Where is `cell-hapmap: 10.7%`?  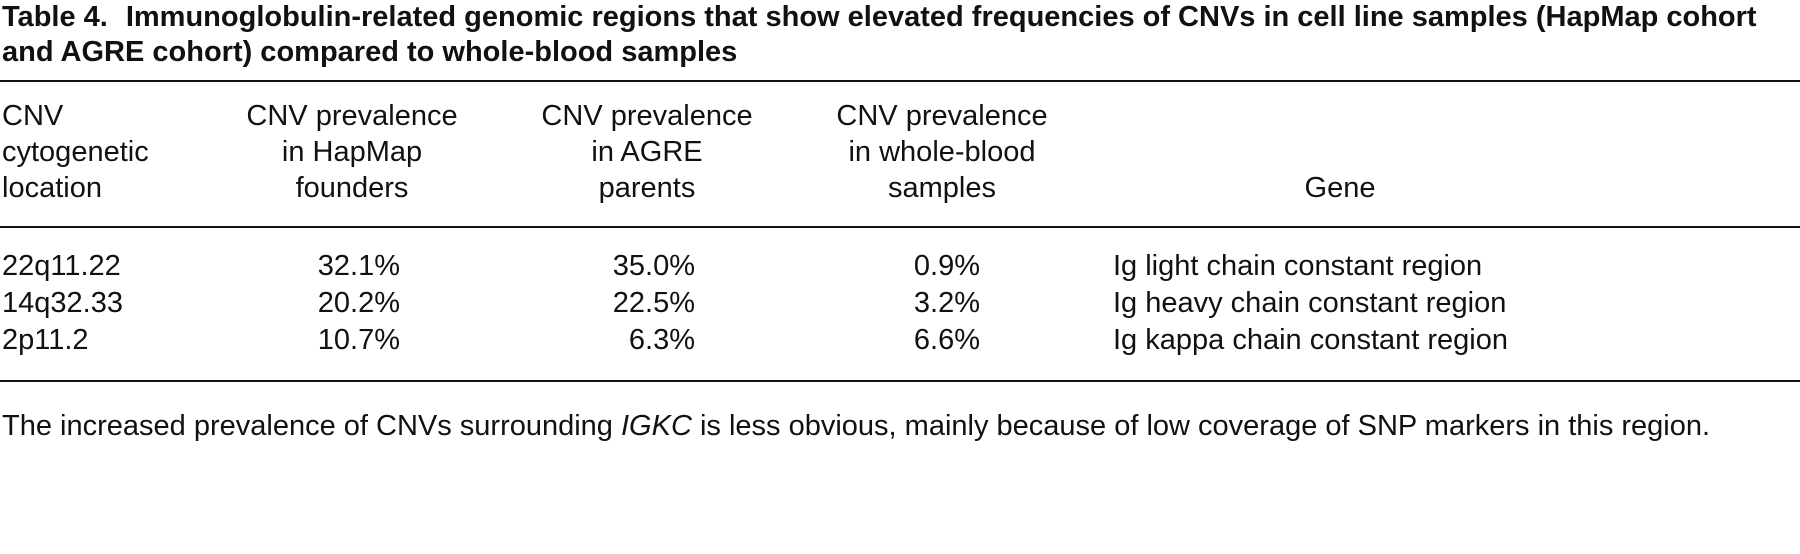
cell-hapmap: 10.7% is located at coordinates (358, 340).